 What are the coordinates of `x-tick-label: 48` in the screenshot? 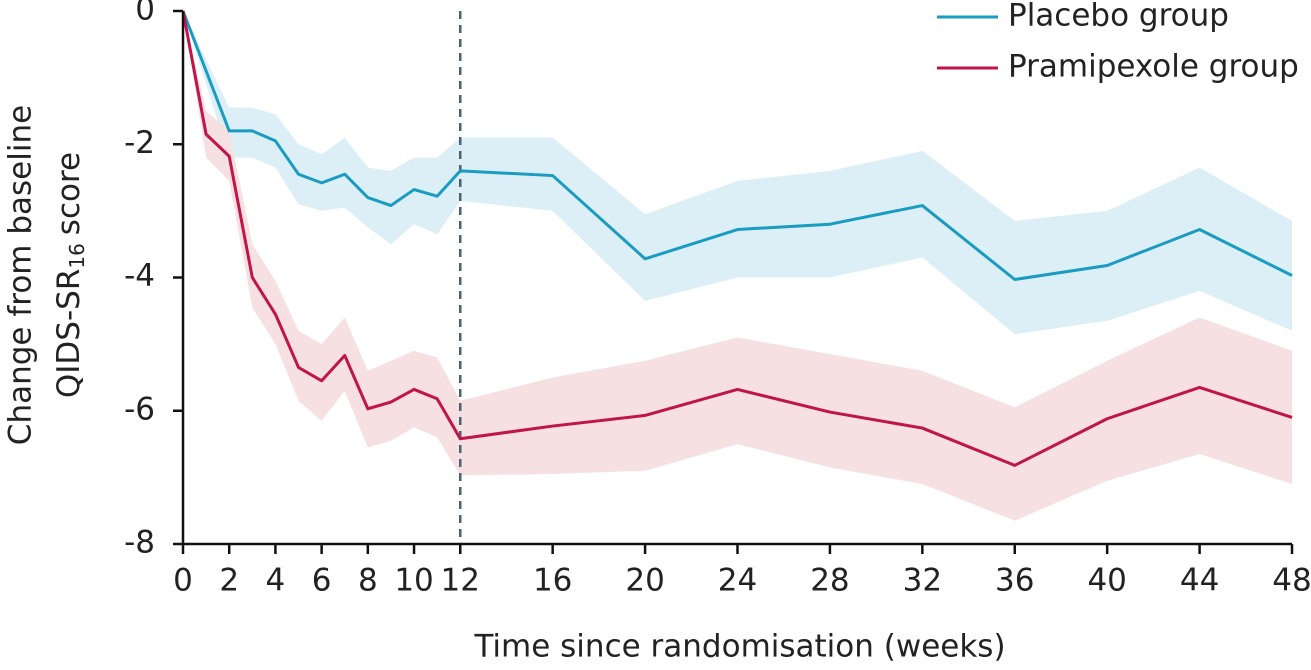 It's located at (1291, 581).